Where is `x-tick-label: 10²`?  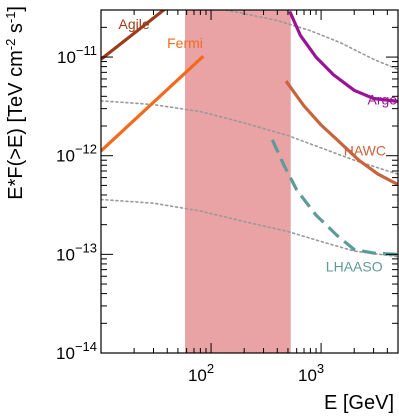 x-tick-label: 10² is located at coordinates (201, 373).